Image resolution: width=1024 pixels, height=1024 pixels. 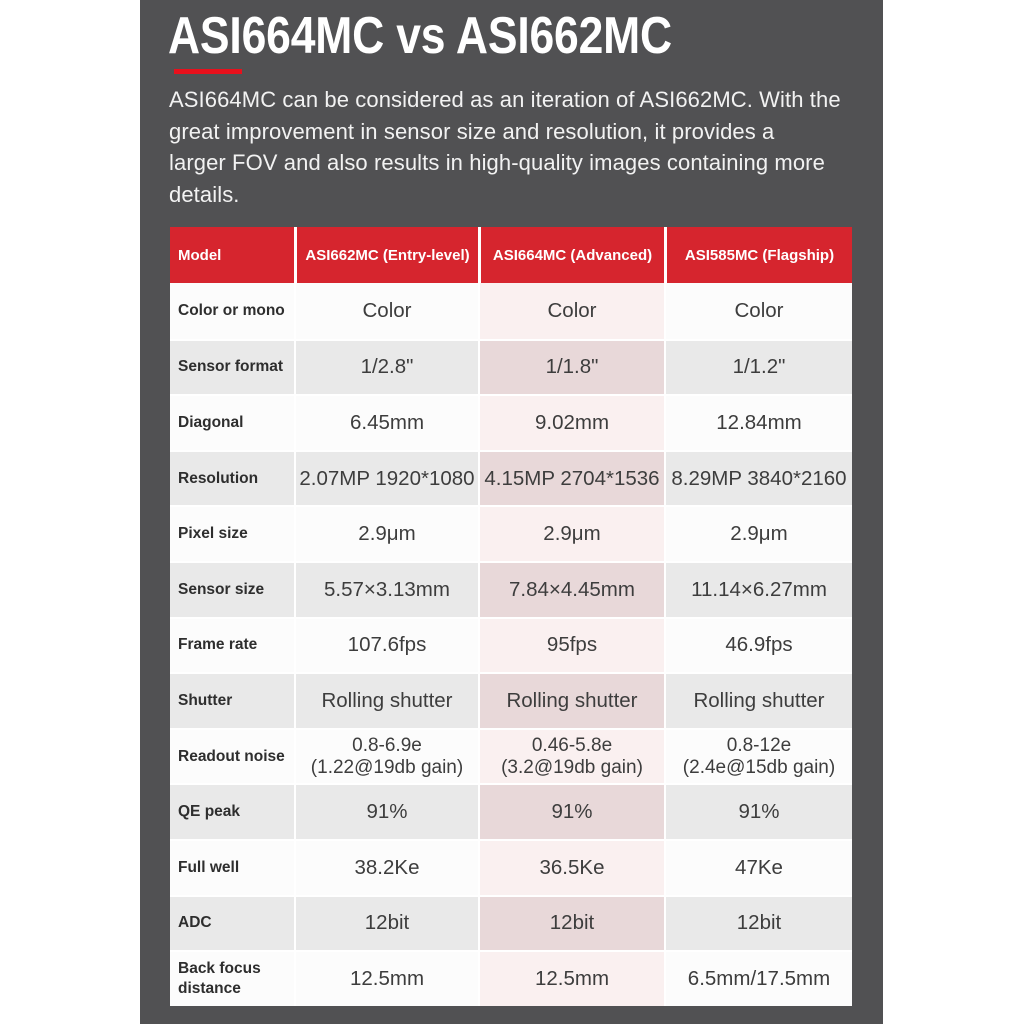 What do you see at coordinates (571, 366) in the screenshot?
I see `cell-value-highlighted: 1/1.8"` at bounding box center [571, 366].